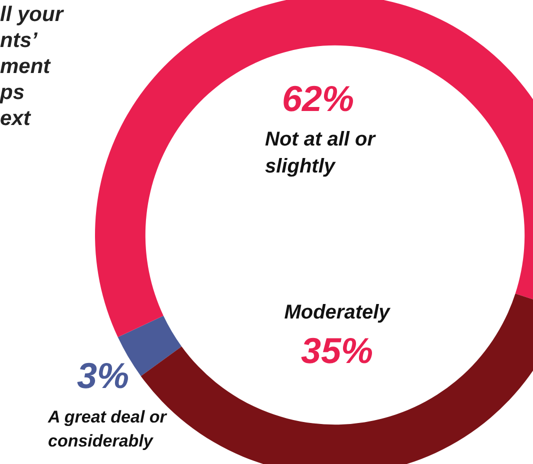  Describe the element at coordinates (318, 98) in the screenshot. I see `data-label: 62%` at that location.